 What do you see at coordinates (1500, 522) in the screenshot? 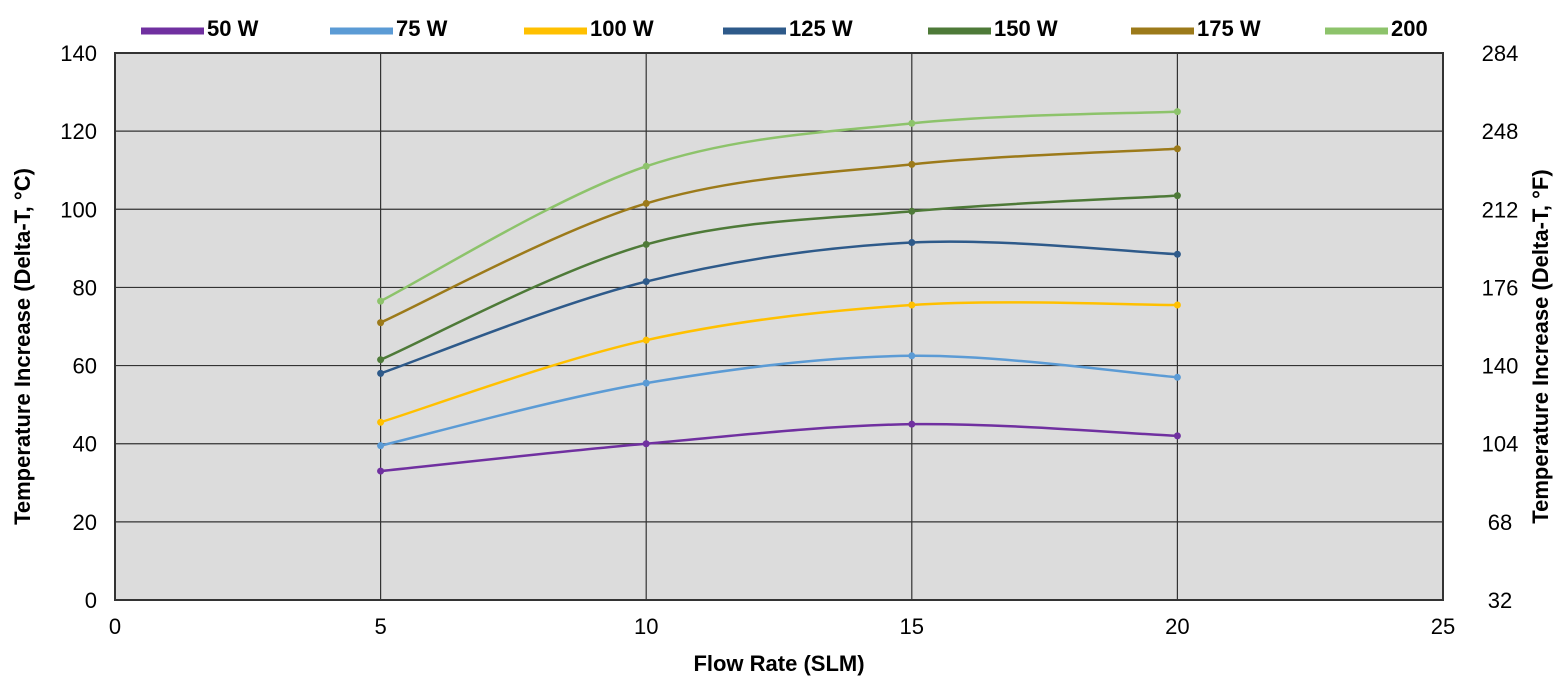
I see `y2-tick-label: 68` at bounding box center [1500, 522].